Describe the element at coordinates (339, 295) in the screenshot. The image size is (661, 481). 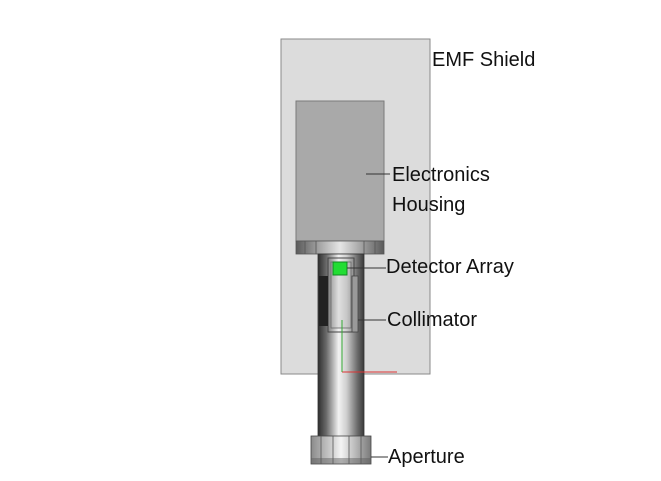
I see `collimator` at that location.